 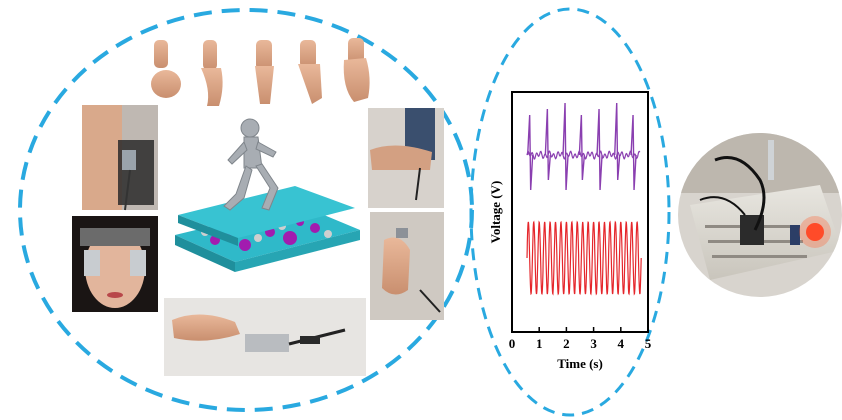 I want to click on pointing-hand-icon, so click(x=264, y=72).